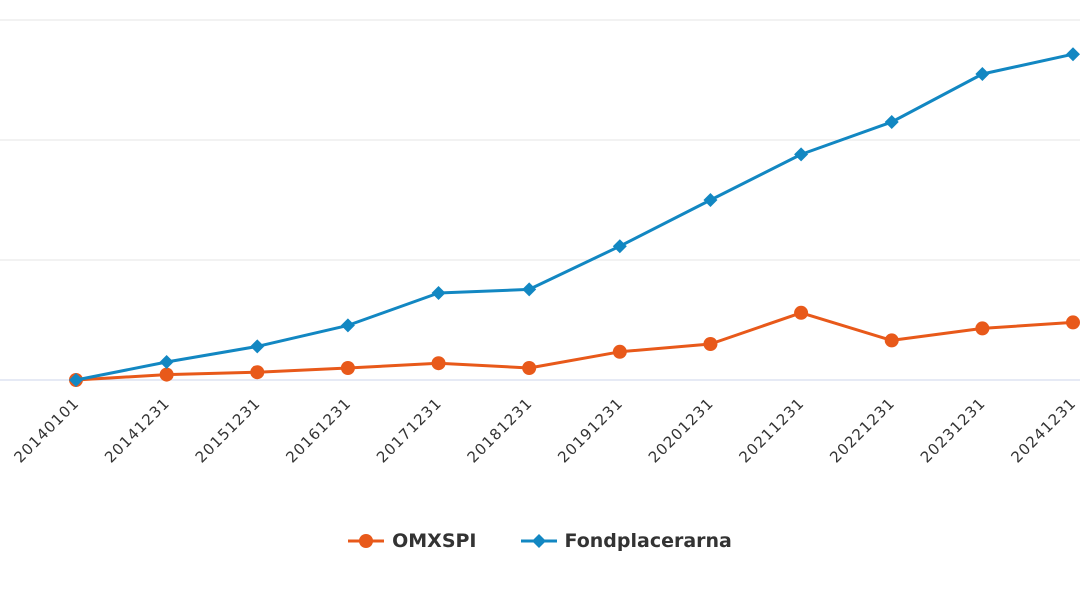  Describe the element at coordinates (137, 430) in the screenshot. I see `x-tick-label: 20141231` at that location.